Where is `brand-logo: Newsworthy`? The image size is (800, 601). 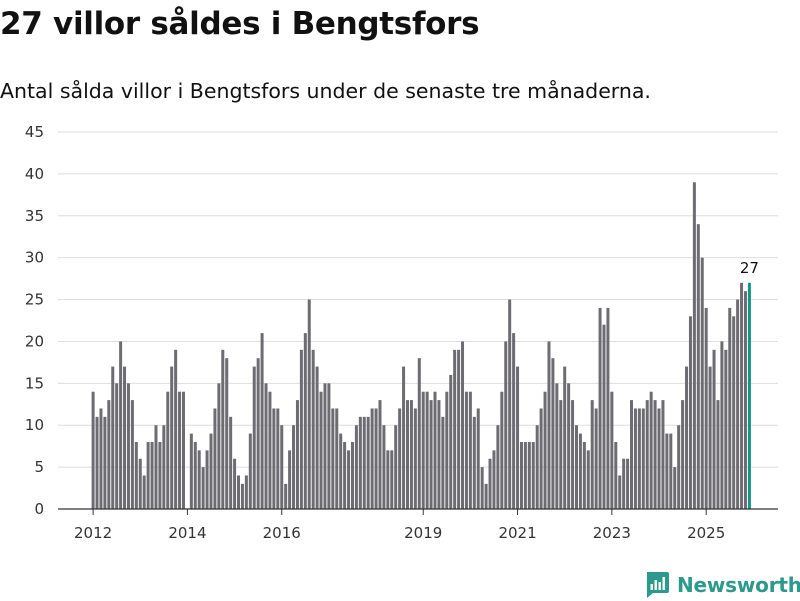
brand-logo: Newsworthy is located at coordinates (722, 585).